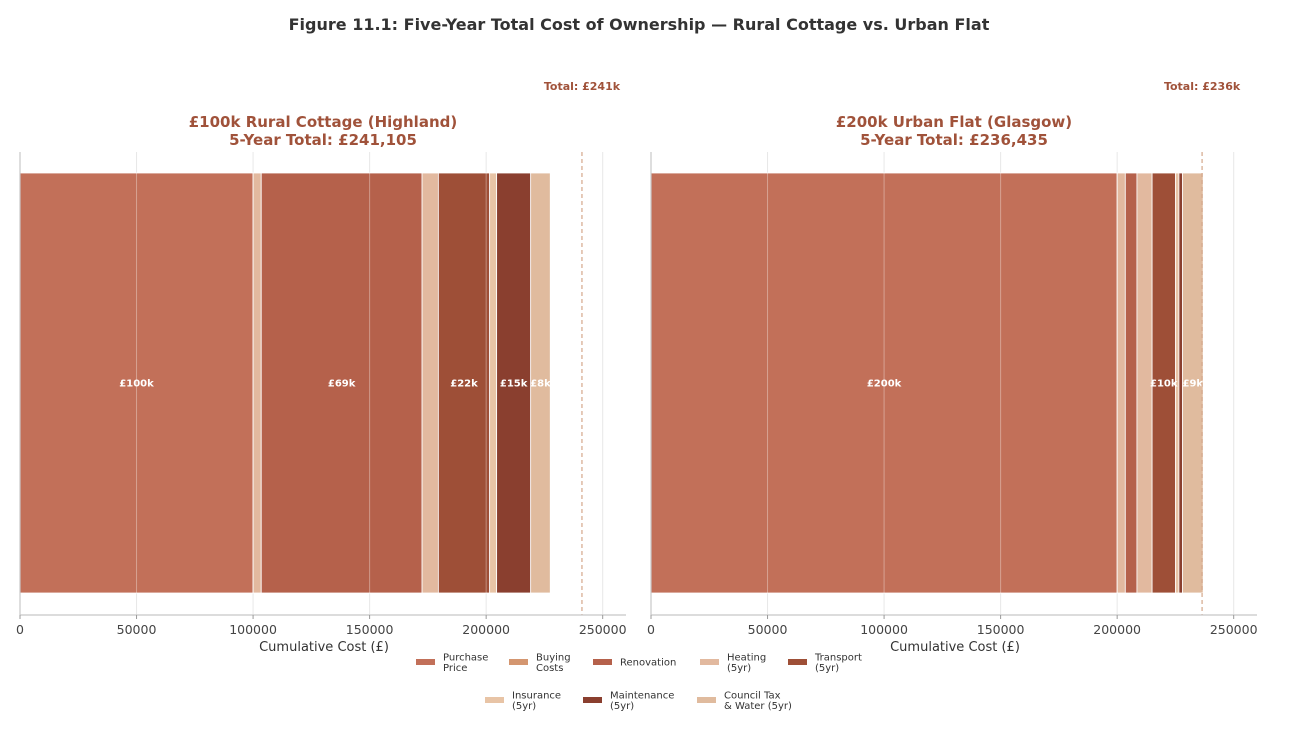  I want to click on legend-label: Transport, so click(838, 657).